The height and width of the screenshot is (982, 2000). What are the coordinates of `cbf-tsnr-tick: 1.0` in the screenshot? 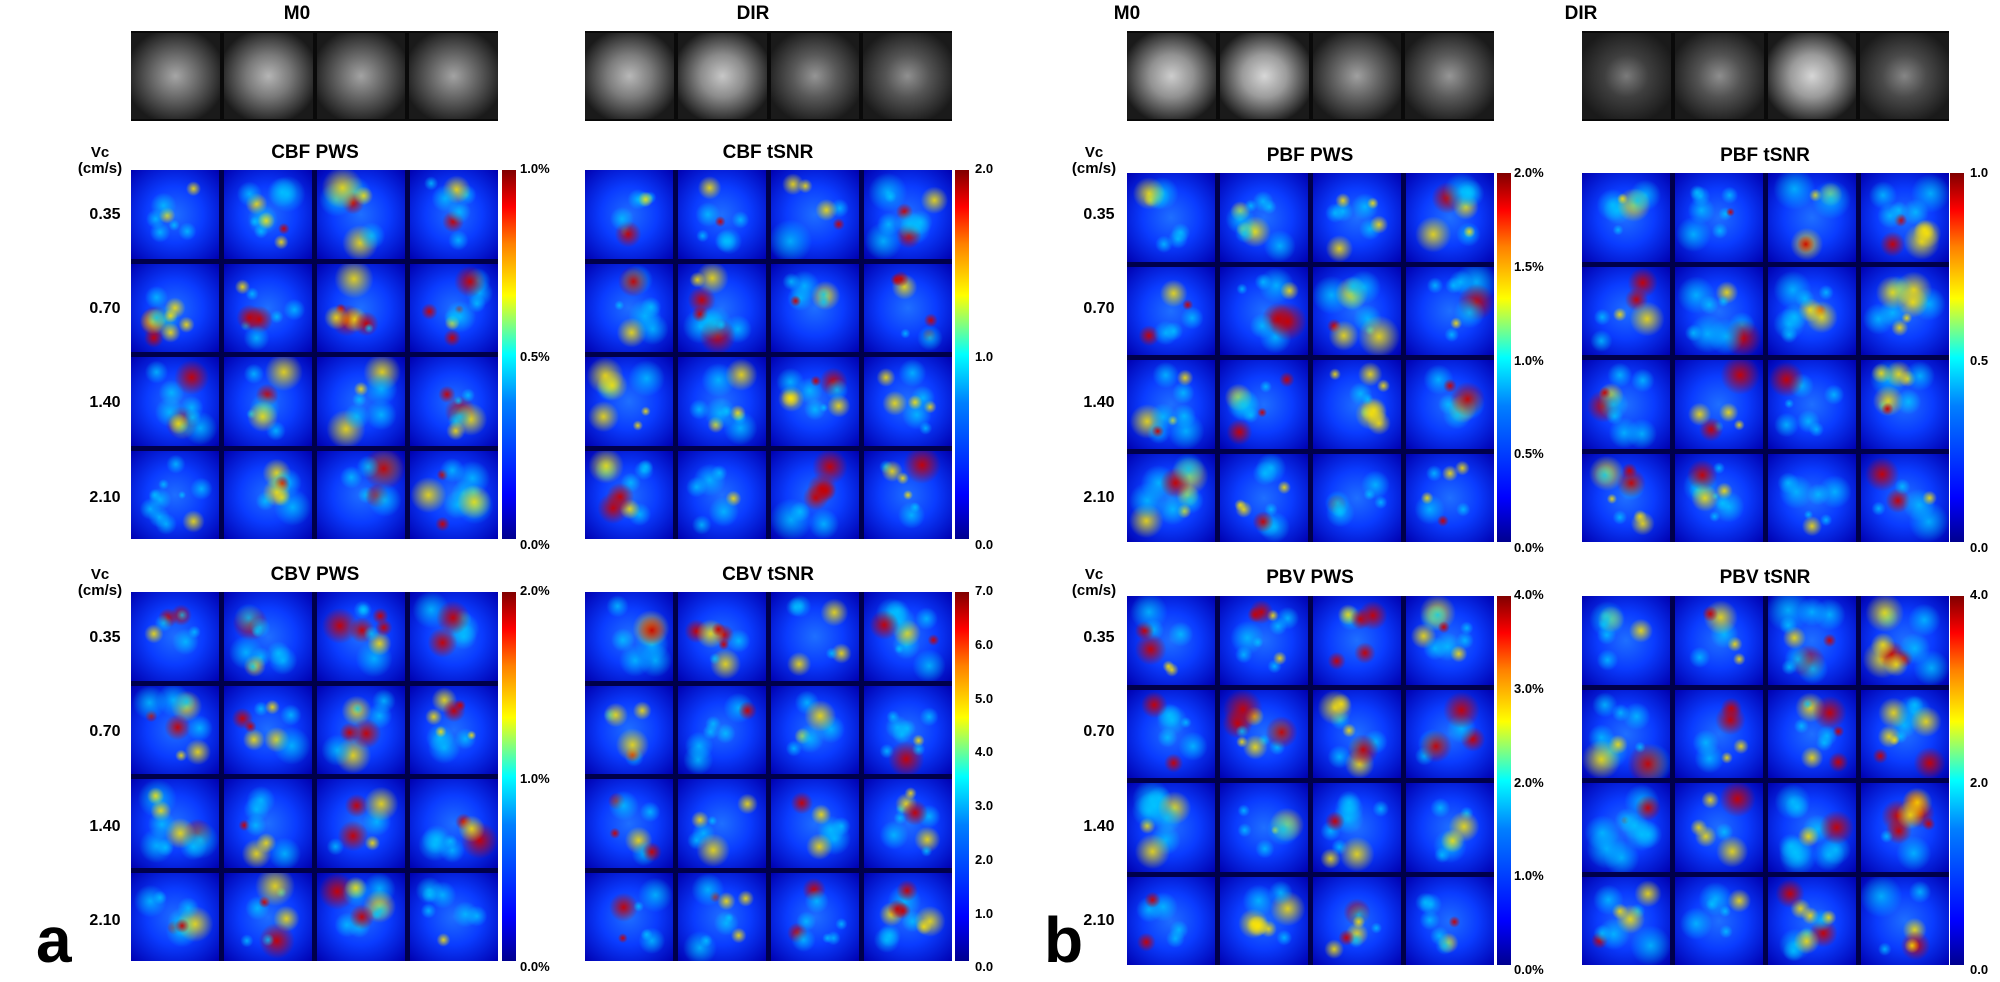 It's located at (984, 356).